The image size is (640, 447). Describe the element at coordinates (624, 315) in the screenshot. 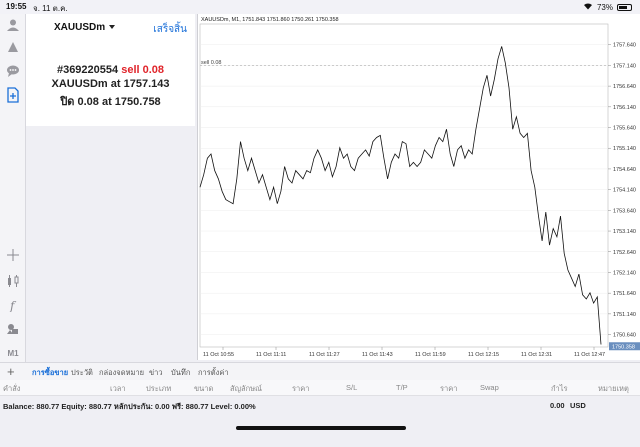

I see `y-tick-label: 1751.140` at that location.